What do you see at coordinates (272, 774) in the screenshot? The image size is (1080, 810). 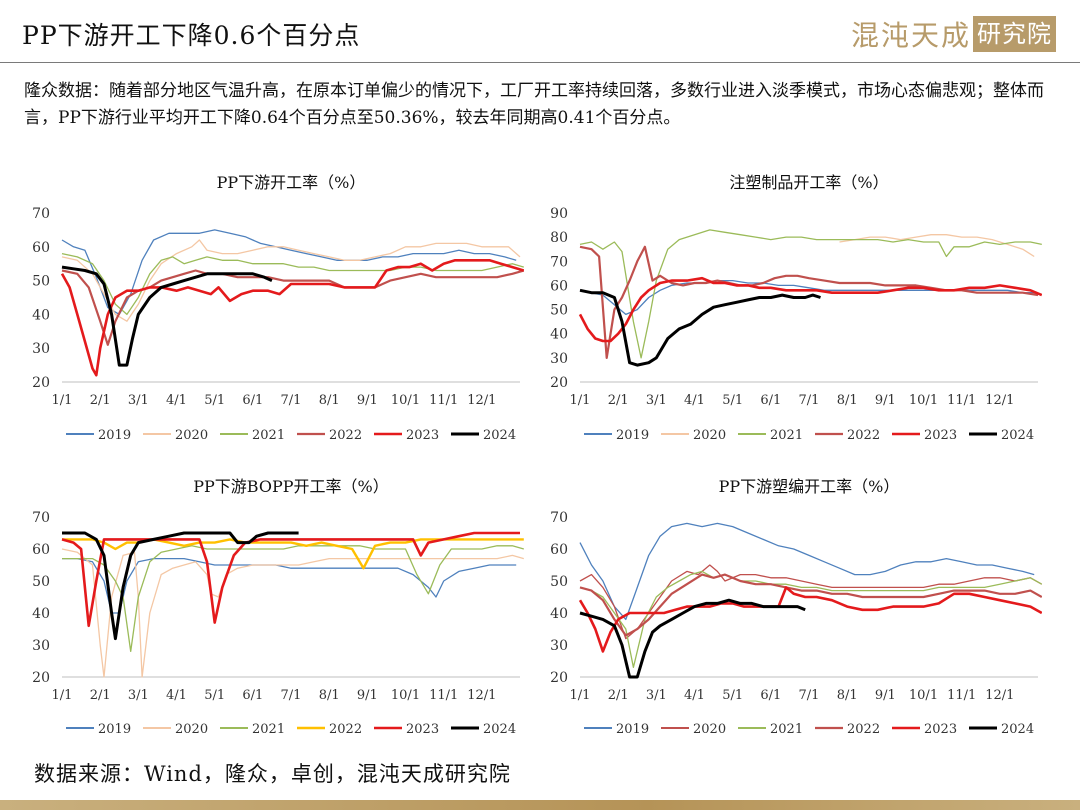 I see `source-note: 数据来源：Wind，隆众，卓创，混沌天成研究院` at bounding box center [272, 774].